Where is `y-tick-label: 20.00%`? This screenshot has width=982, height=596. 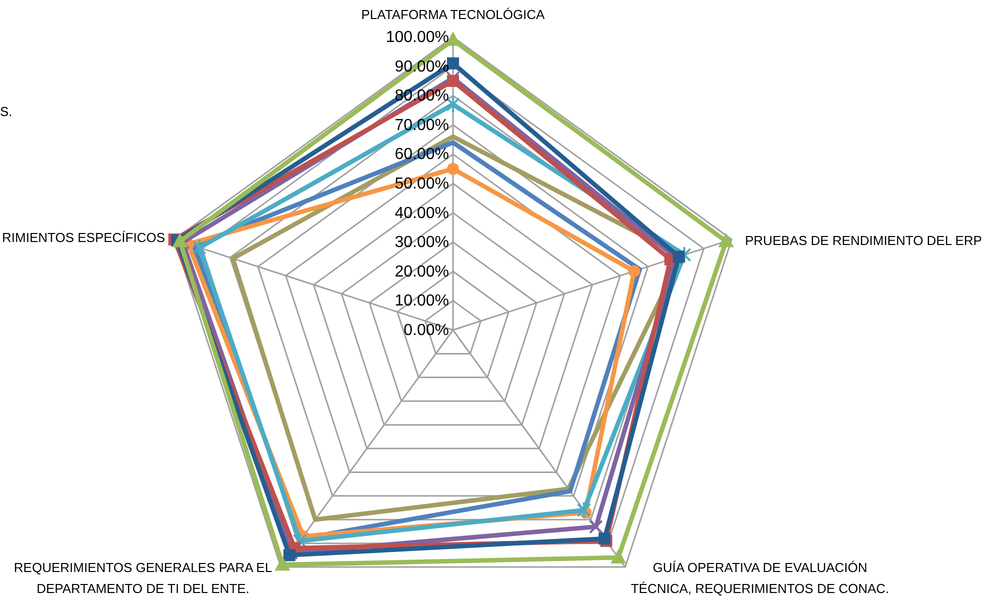 y-tick-label: 20.00% is located at coordinates (421, 271).